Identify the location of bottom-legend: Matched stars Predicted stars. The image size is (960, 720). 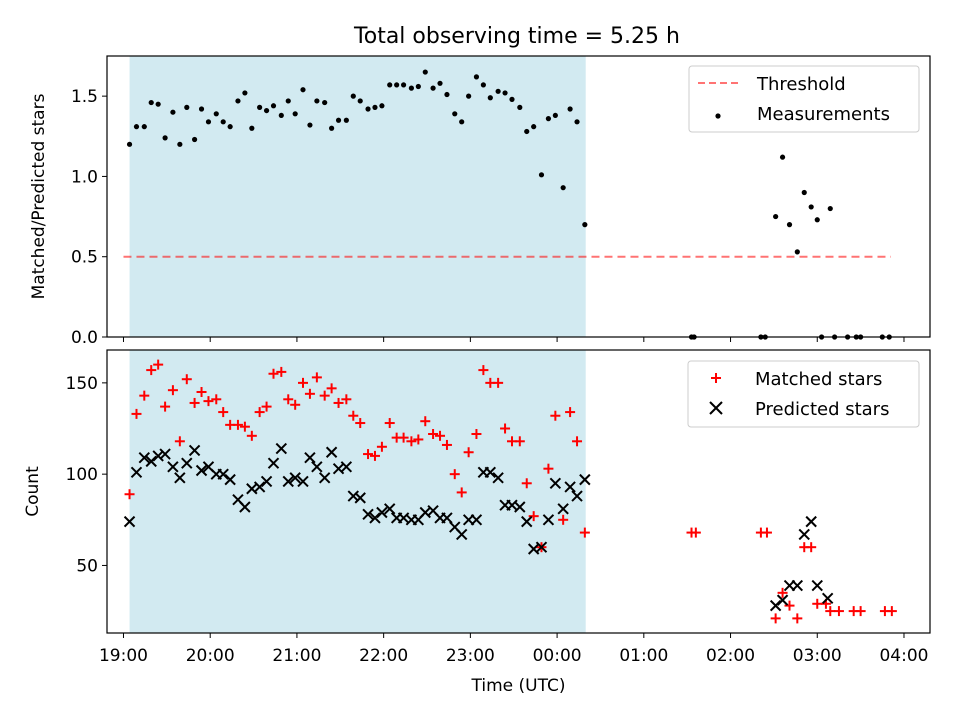
(803, 394).